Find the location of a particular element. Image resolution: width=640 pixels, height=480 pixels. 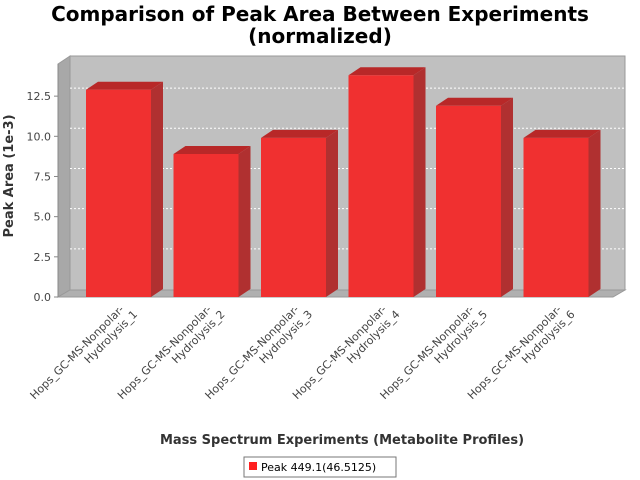

y-tick-label: 2.5 is located at coordinates (43, 257).